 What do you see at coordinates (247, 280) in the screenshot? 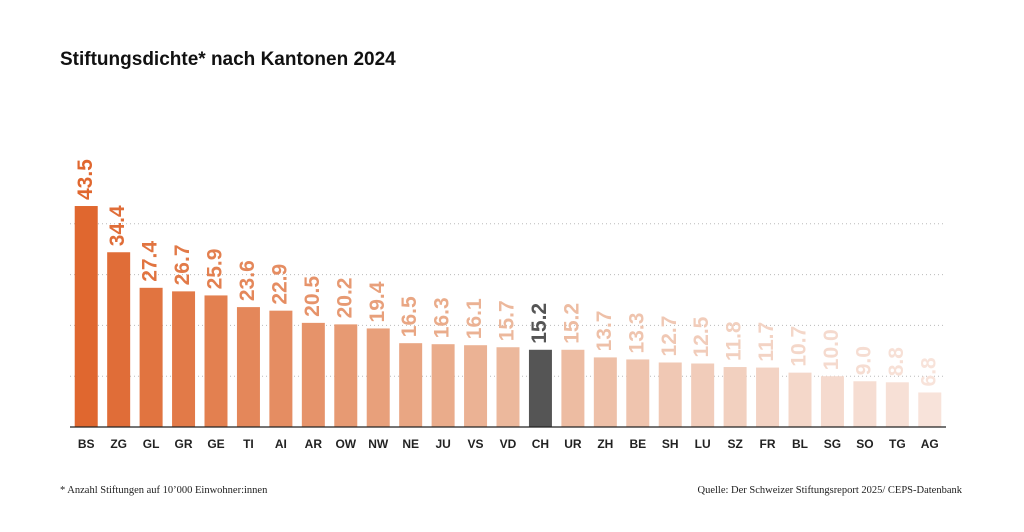
I see `value-label: 23.6` at bounding box center [247, 280].